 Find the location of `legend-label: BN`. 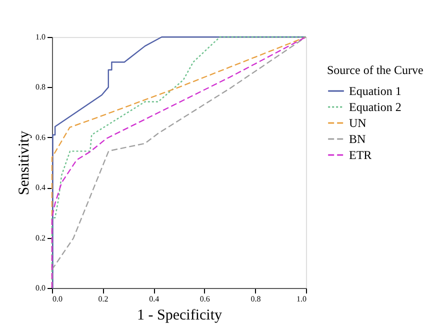

legend-label: BN is located at coordinates (357, 139).